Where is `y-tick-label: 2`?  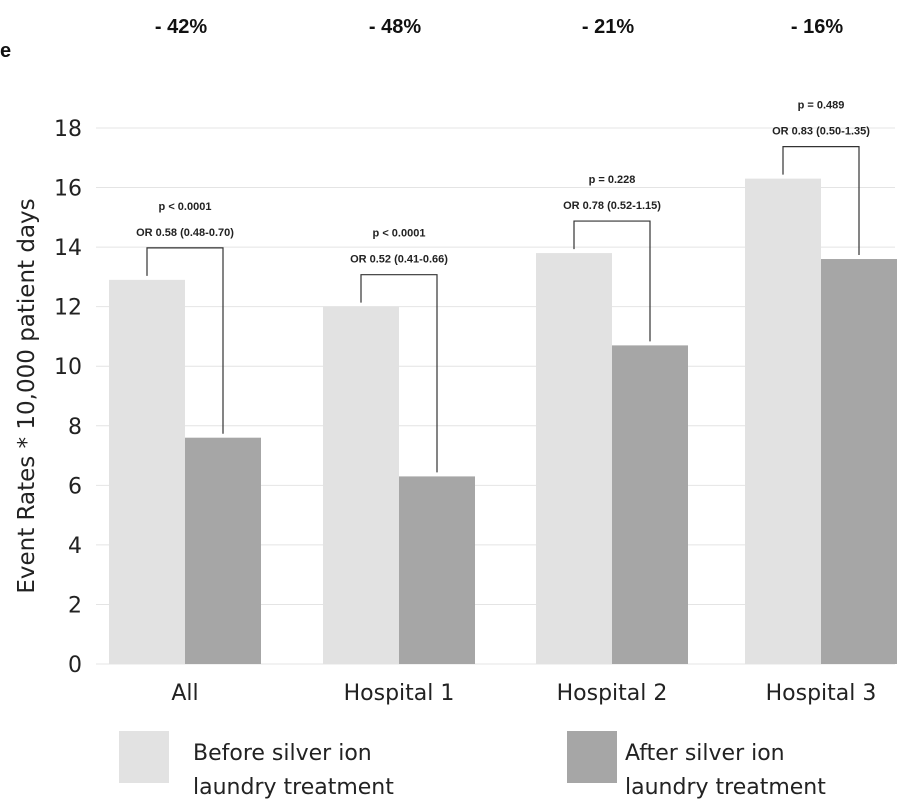 y-tick-label: 2 is located at coordinates (75, 605).